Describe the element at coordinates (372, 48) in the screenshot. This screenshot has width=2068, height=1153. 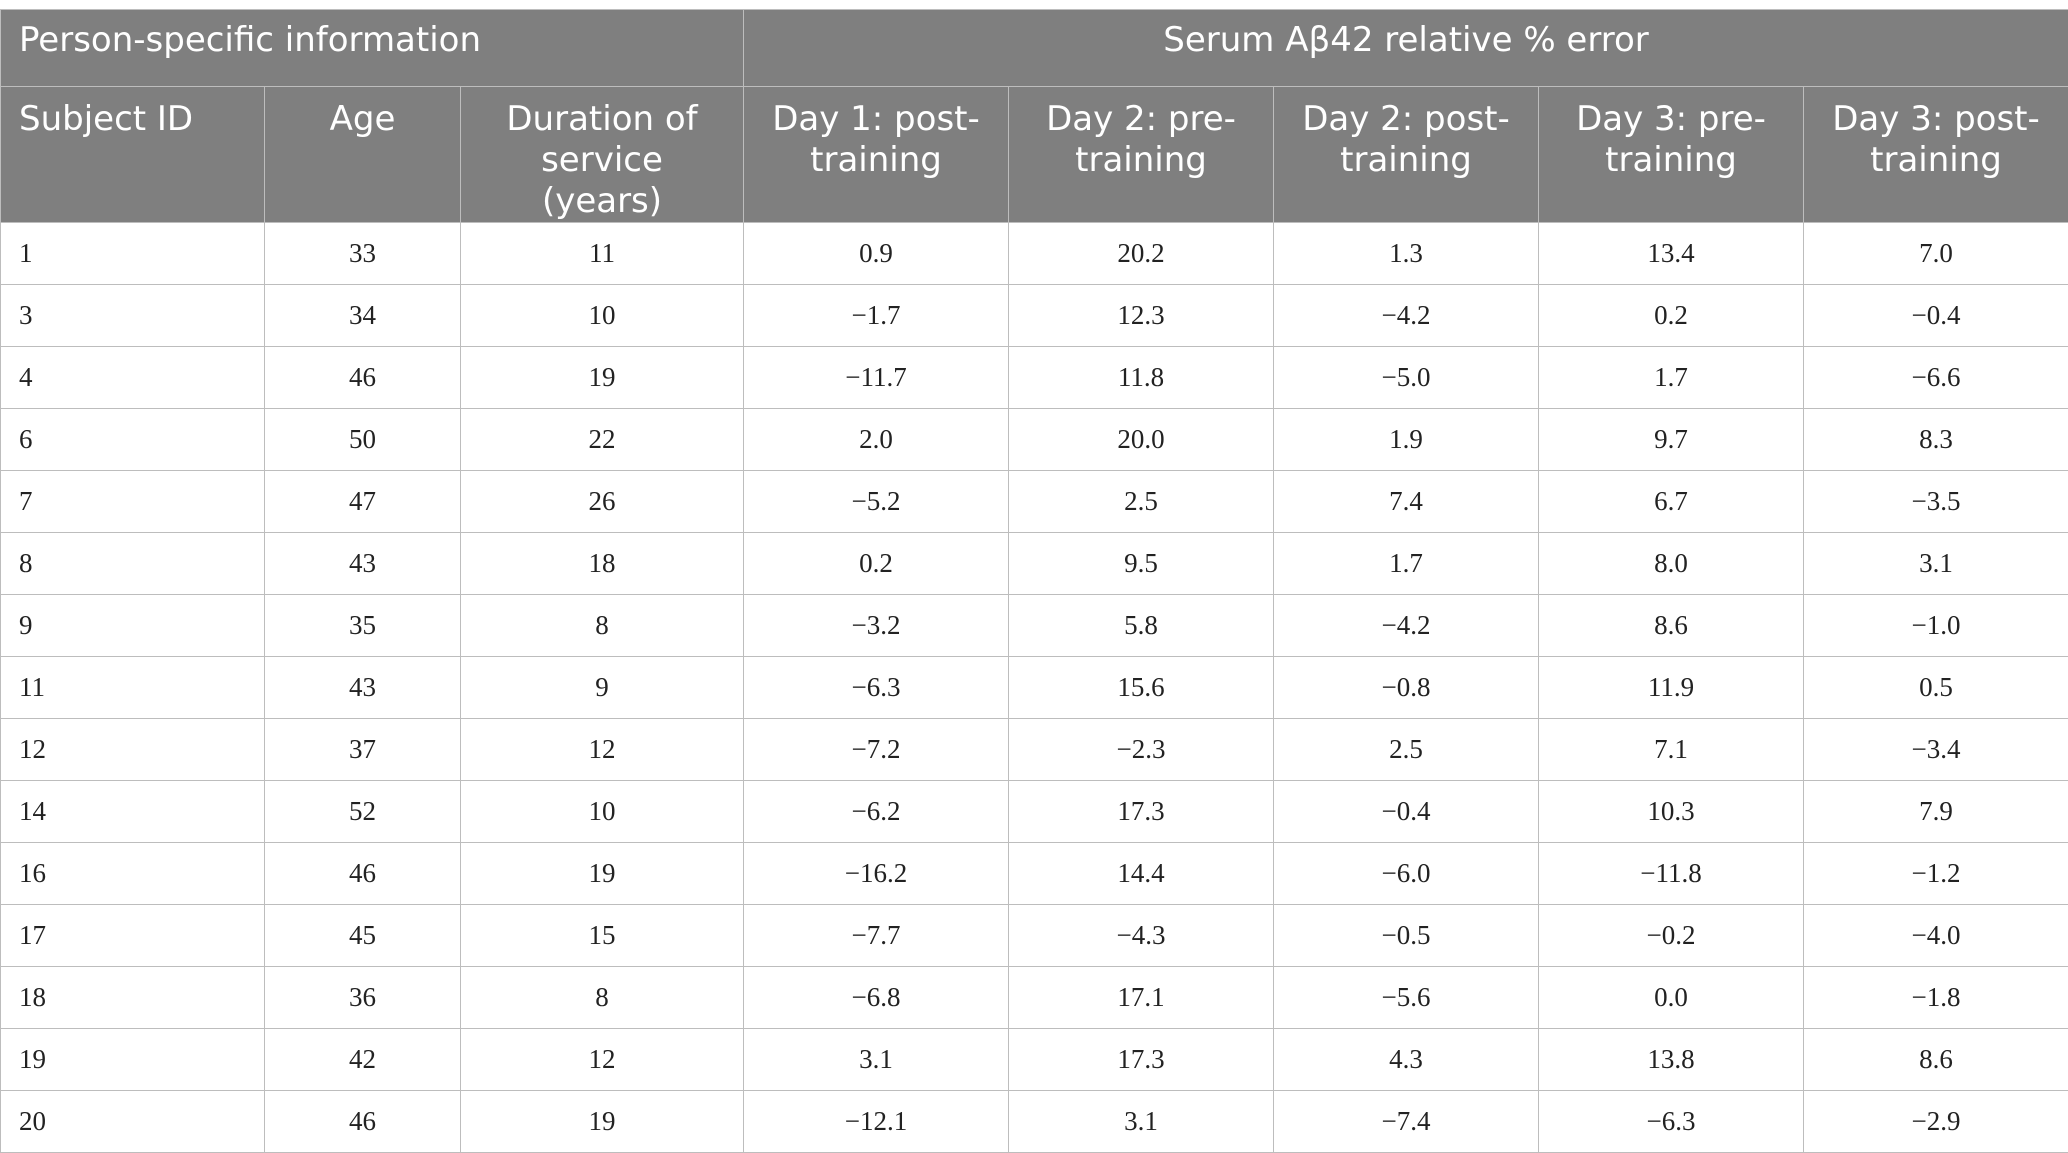
I see `group-header-person-info: Person-specific information` at that location.